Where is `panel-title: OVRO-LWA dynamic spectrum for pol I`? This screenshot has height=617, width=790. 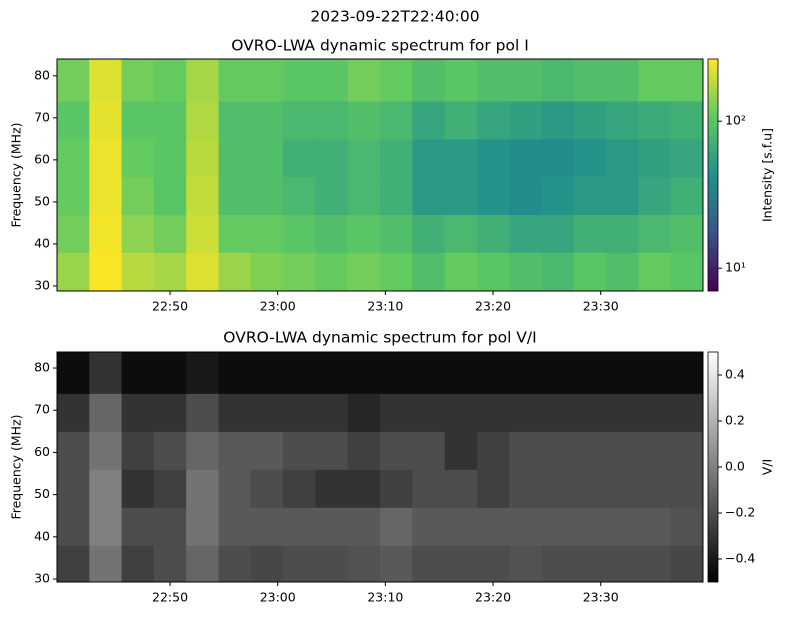
panel-title: OVRO-LWA dynamic spectrum for pol I is located at coordinates (380, 46).